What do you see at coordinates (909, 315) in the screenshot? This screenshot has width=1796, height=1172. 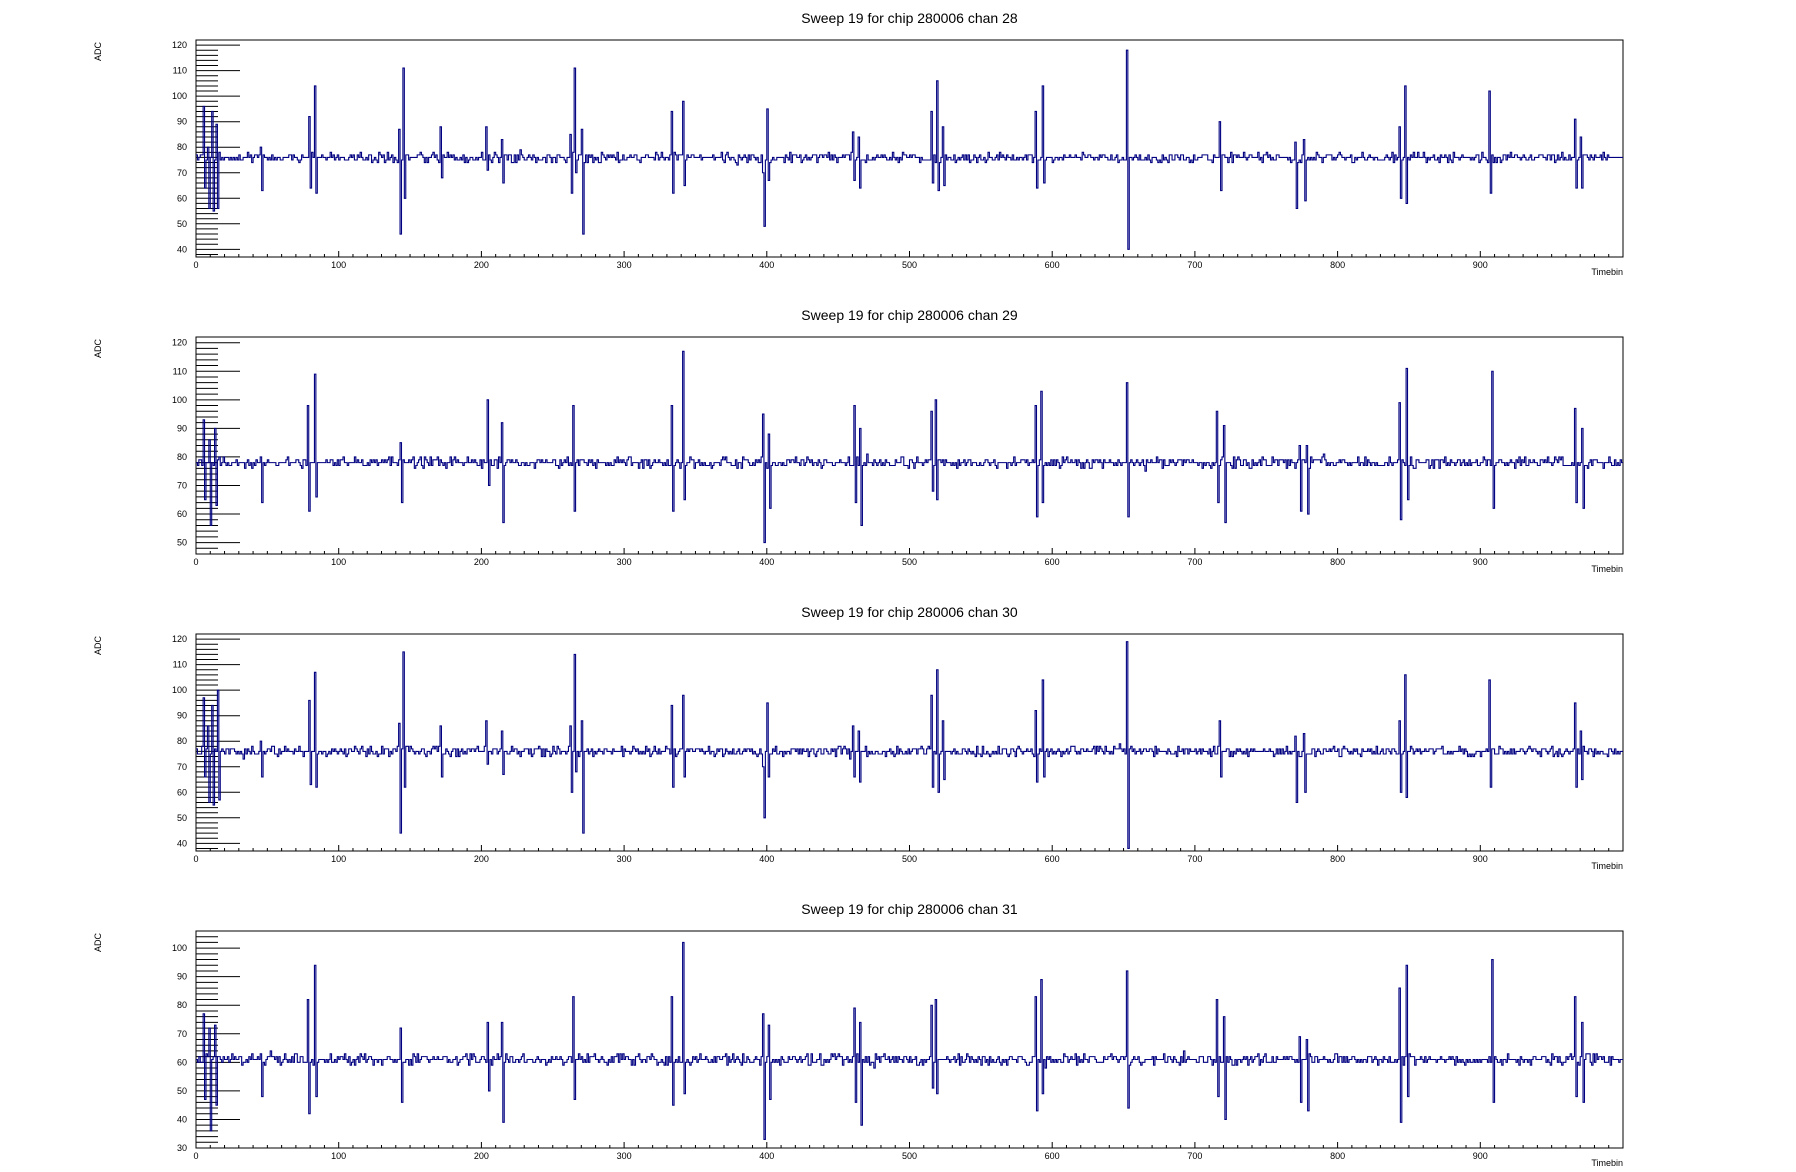 I see `chart-title: Sweep 19 for chip 280006 chan 29` at bounding box center [909, 315].